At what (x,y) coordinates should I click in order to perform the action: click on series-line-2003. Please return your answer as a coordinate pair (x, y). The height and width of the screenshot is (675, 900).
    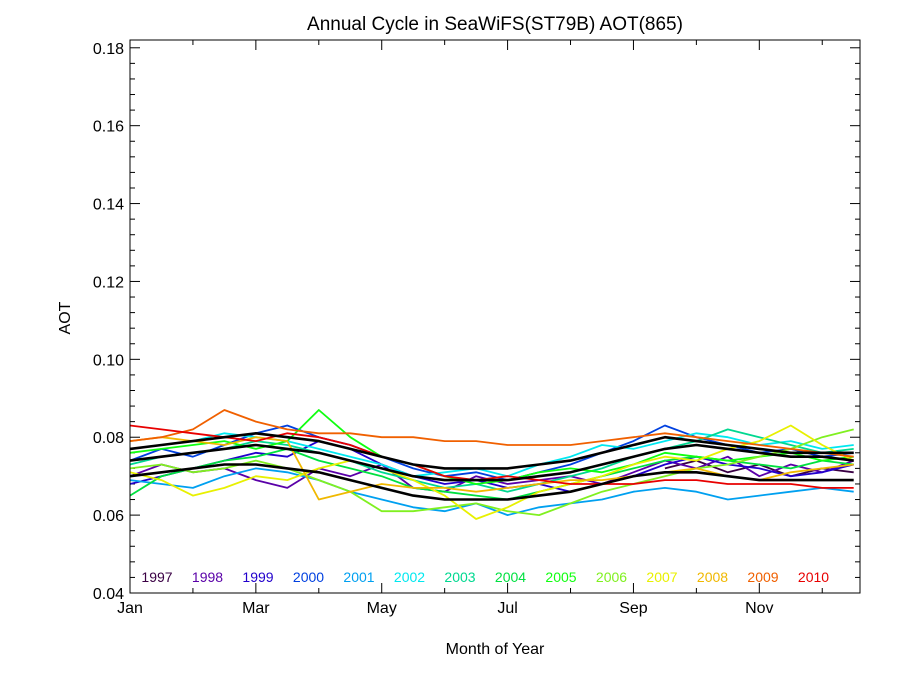
    Looking at the image, I should click on (491, 460).